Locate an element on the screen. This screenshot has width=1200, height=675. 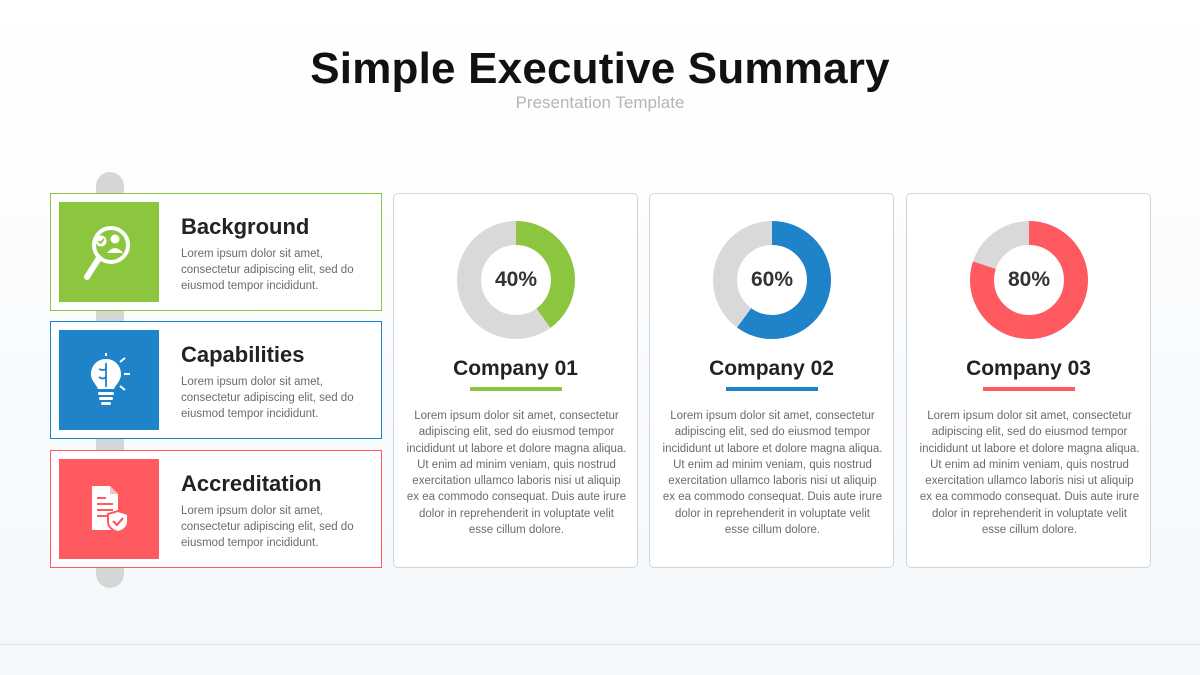
donut-chart: 80% is located at coordinates (1029, 280).